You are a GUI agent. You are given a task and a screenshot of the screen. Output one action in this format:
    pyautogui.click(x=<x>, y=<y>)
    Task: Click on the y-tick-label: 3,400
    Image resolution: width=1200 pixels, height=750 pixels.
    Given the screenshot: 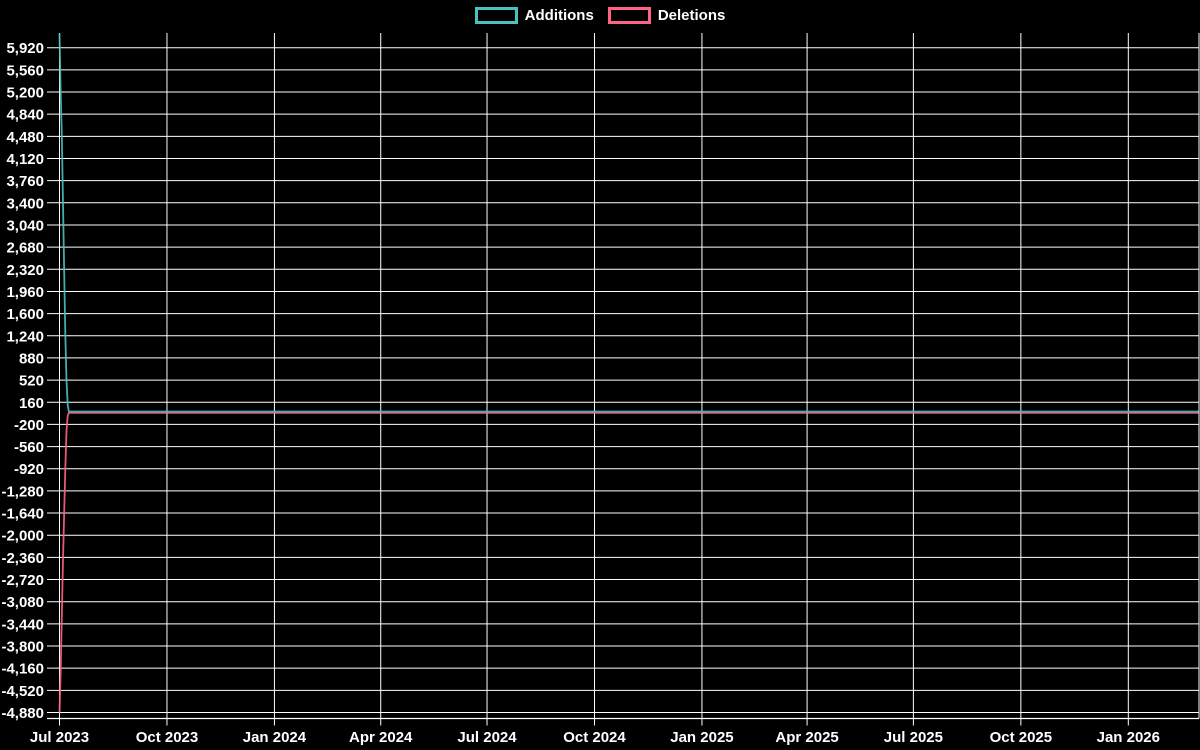 What is the action you would take?
    pyautogui.click(x=25, y=203)
    